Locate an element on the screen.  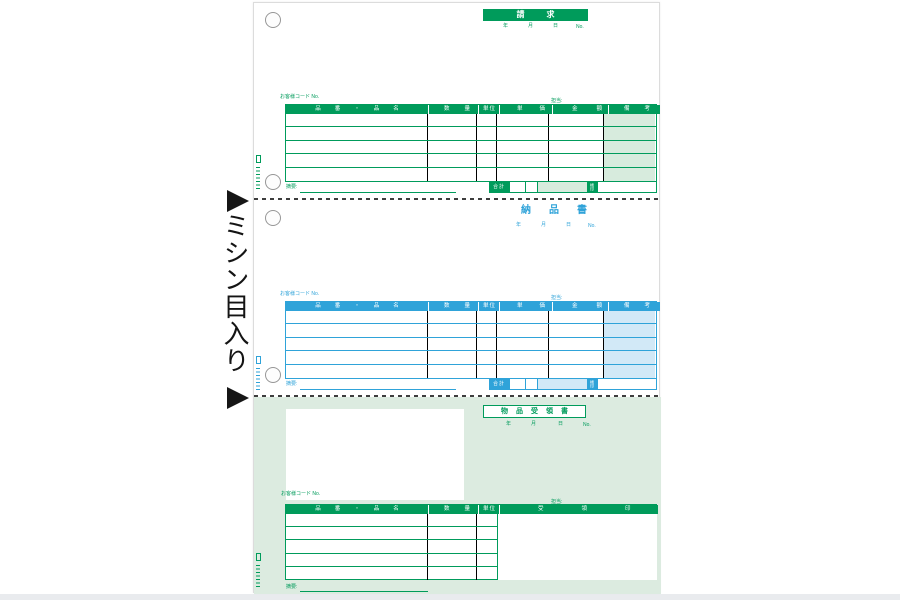
receipt-stamp-area is located at coordinates (577, 547).